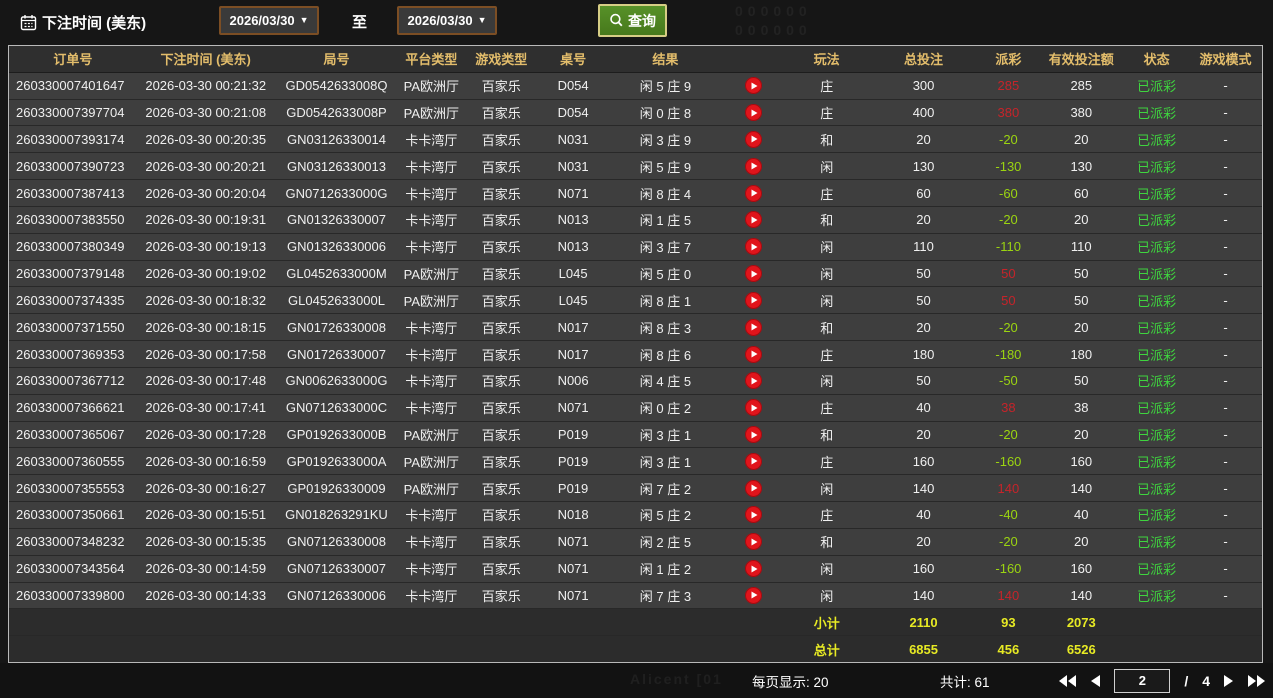  I want to click on total-bet-cell: 130, so click(923, 166).